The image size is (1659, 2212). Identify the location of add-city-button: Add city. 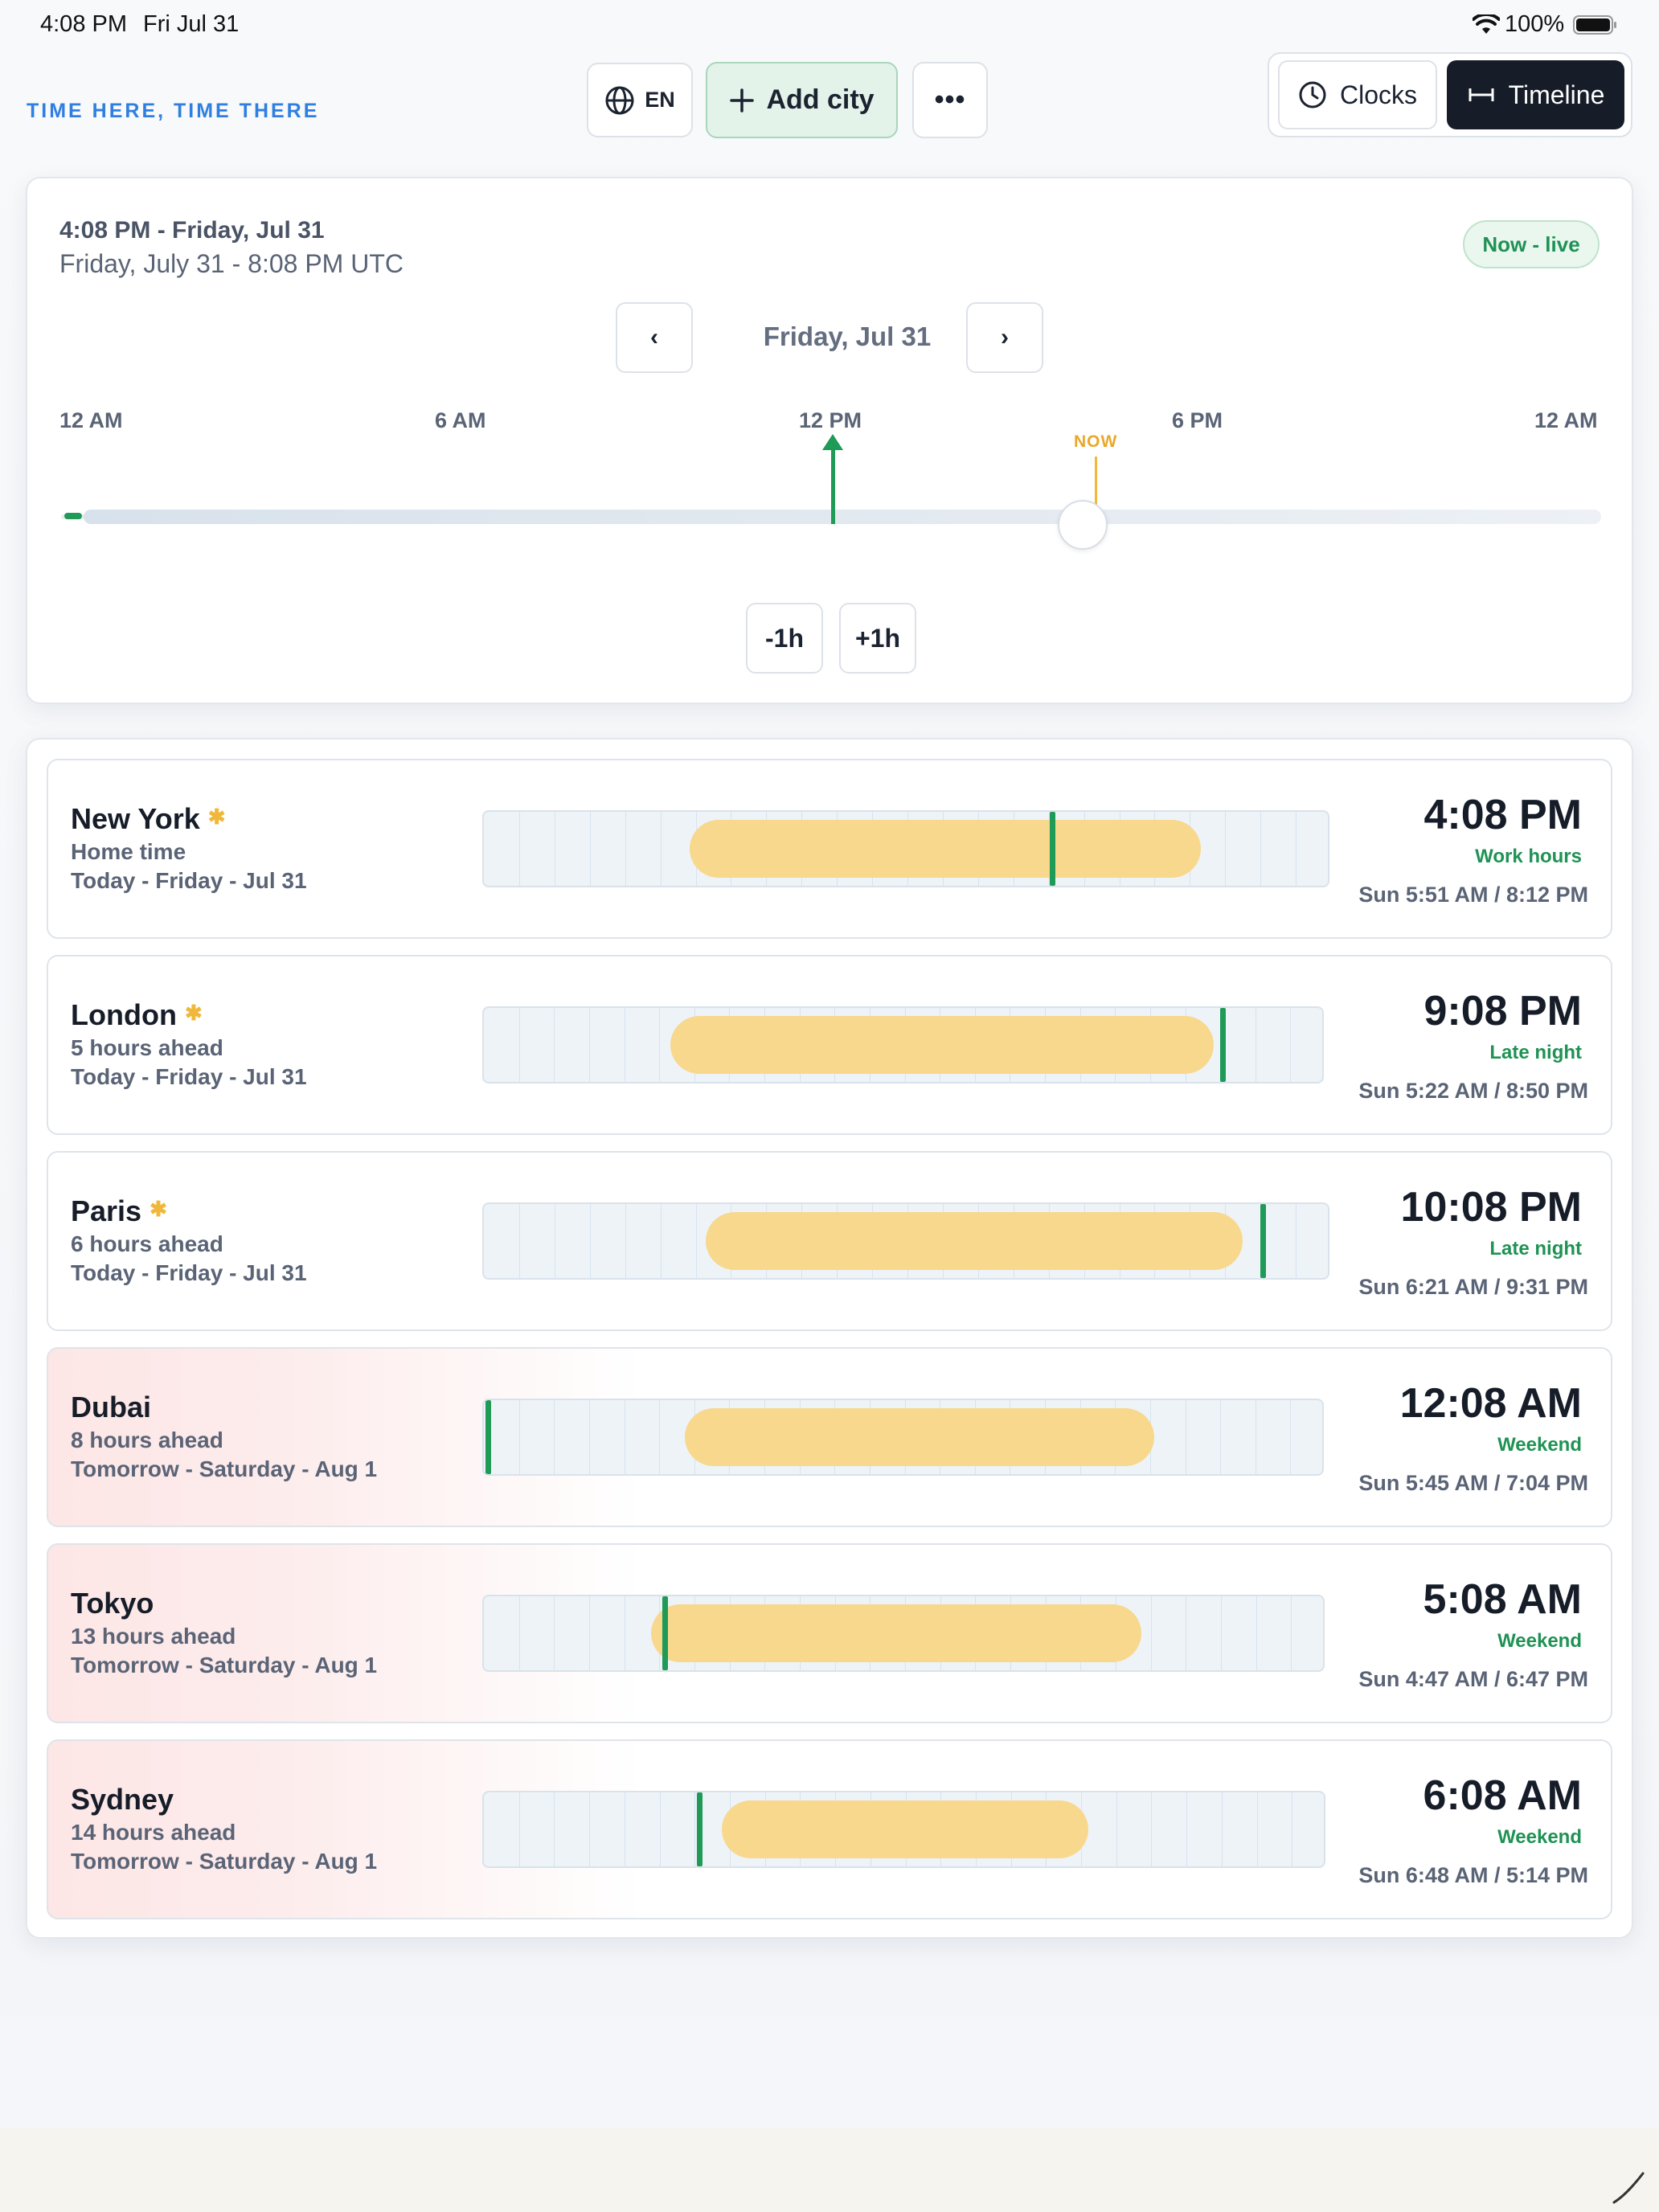
(802, 100).